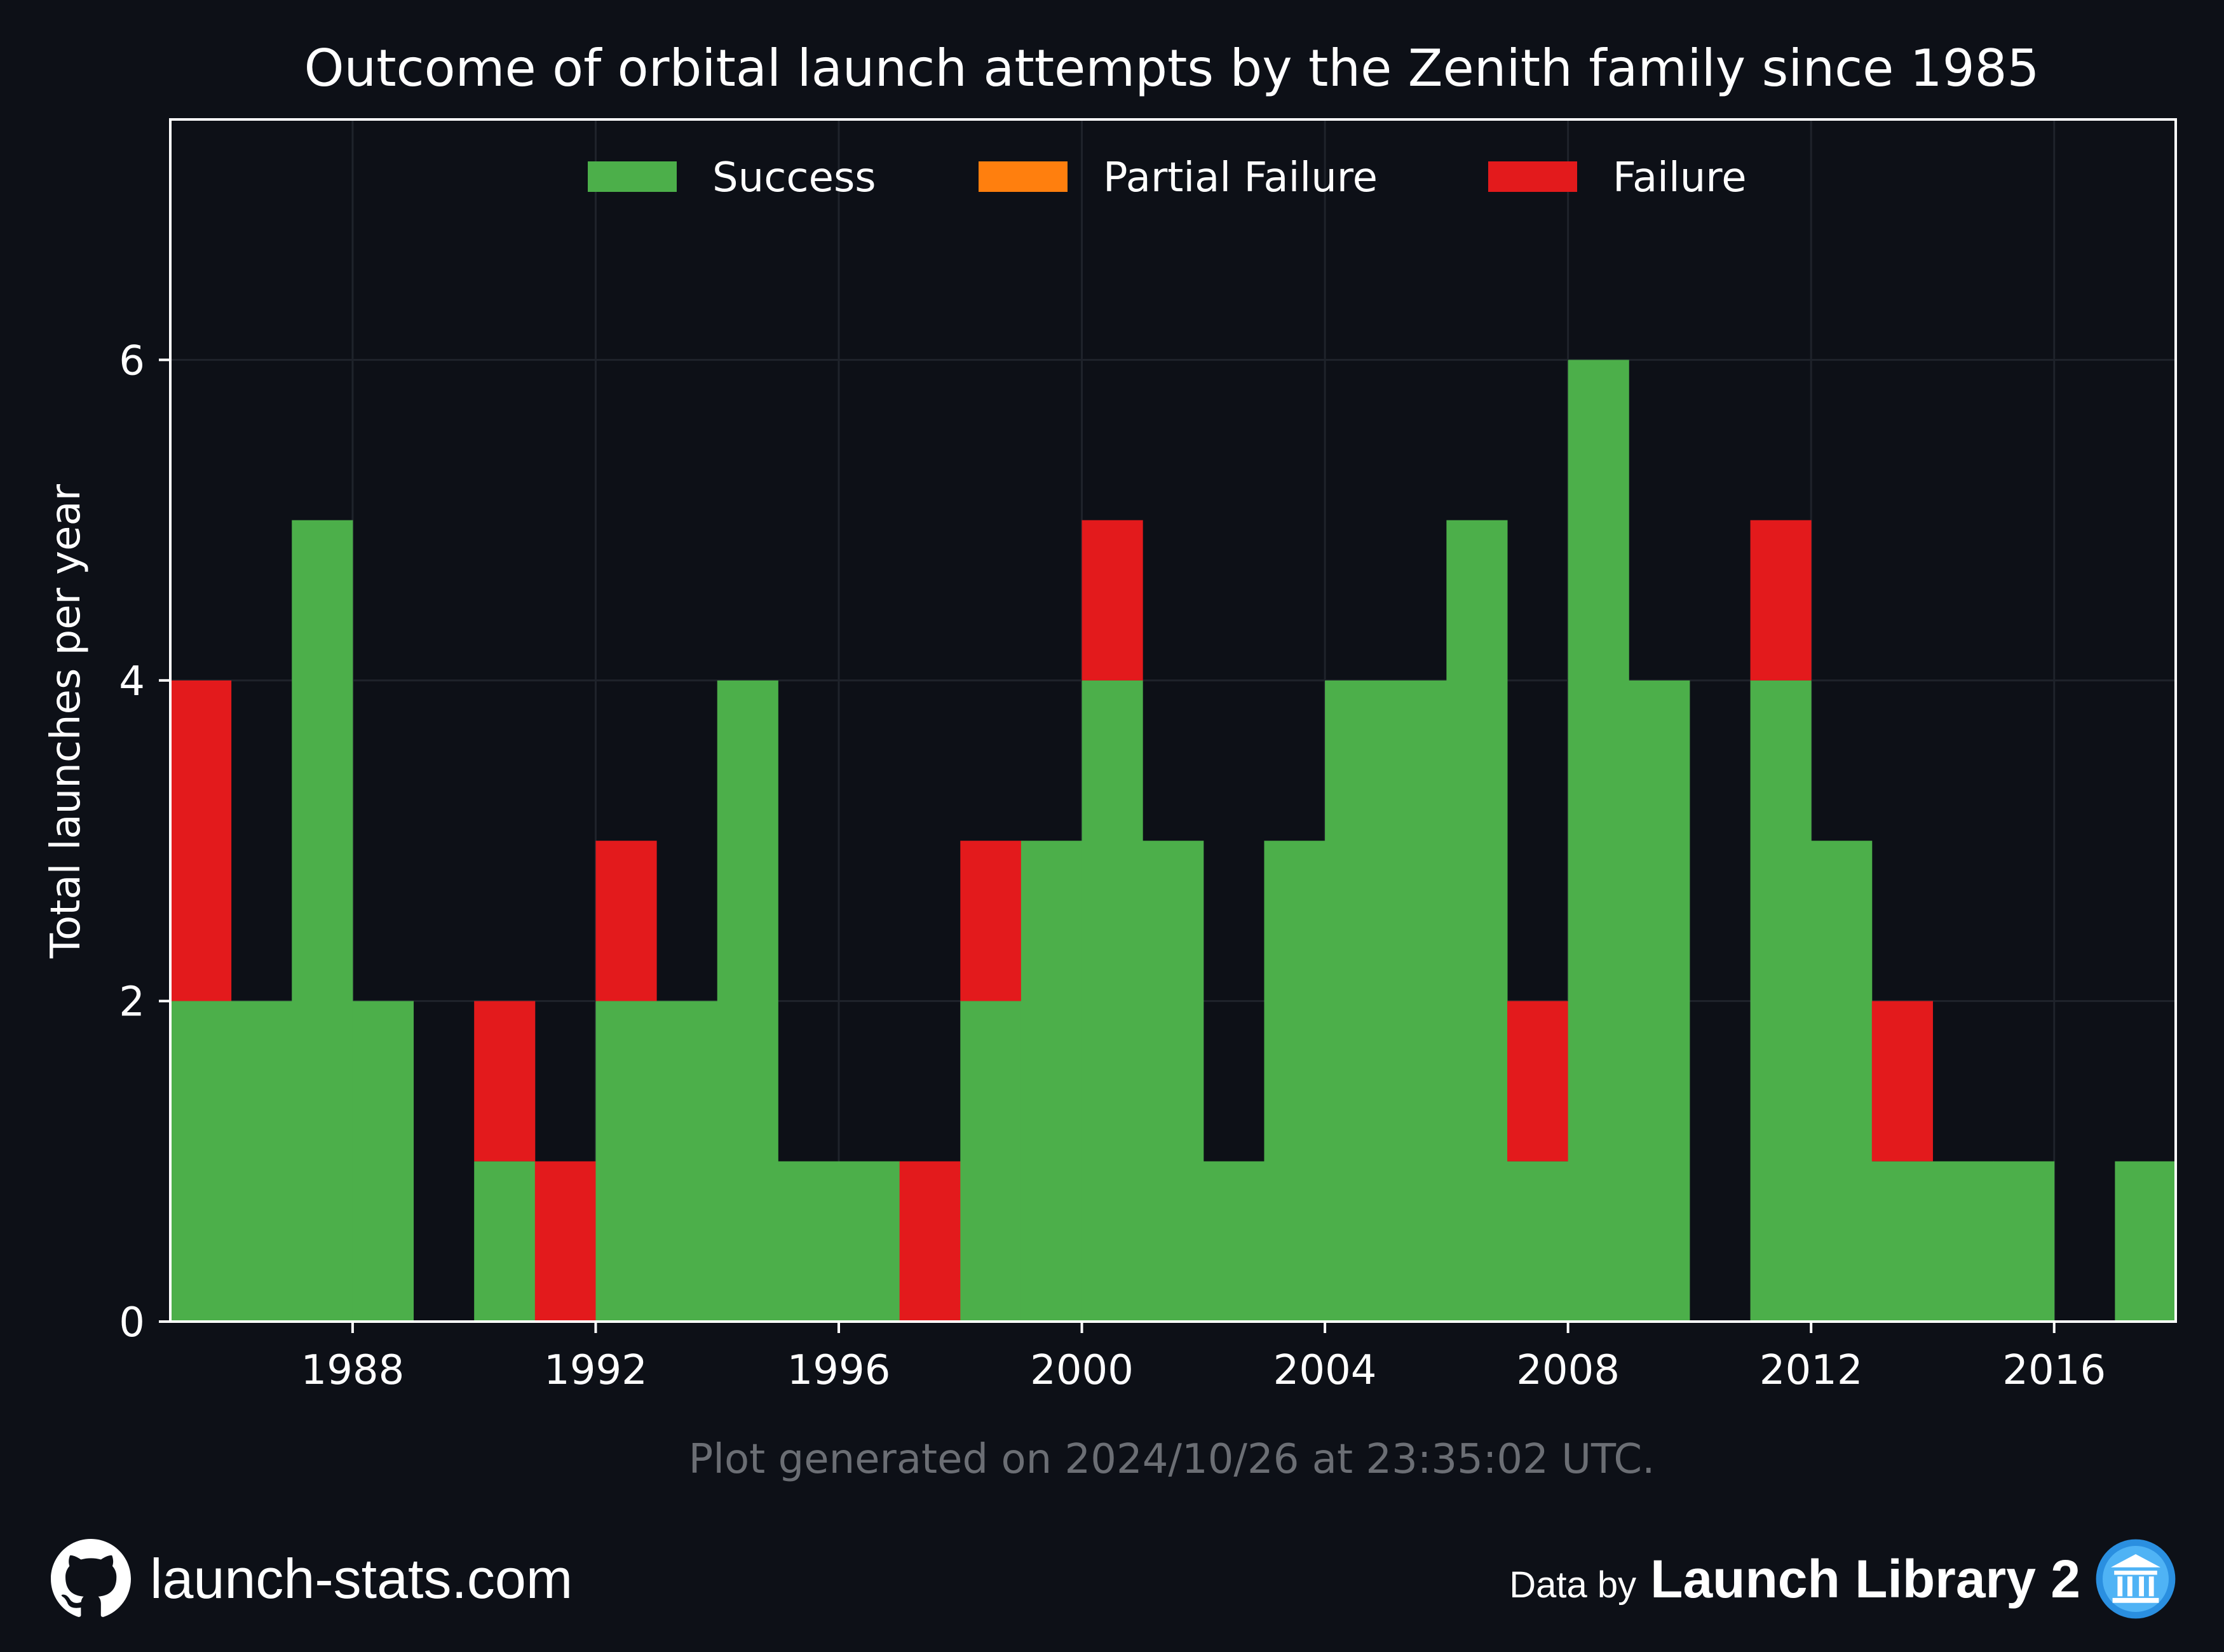 The image size is (2224, 1652). Describe the element at coordinates (794, 177) in the screenshot. I see `legend-label: Success` at that location.